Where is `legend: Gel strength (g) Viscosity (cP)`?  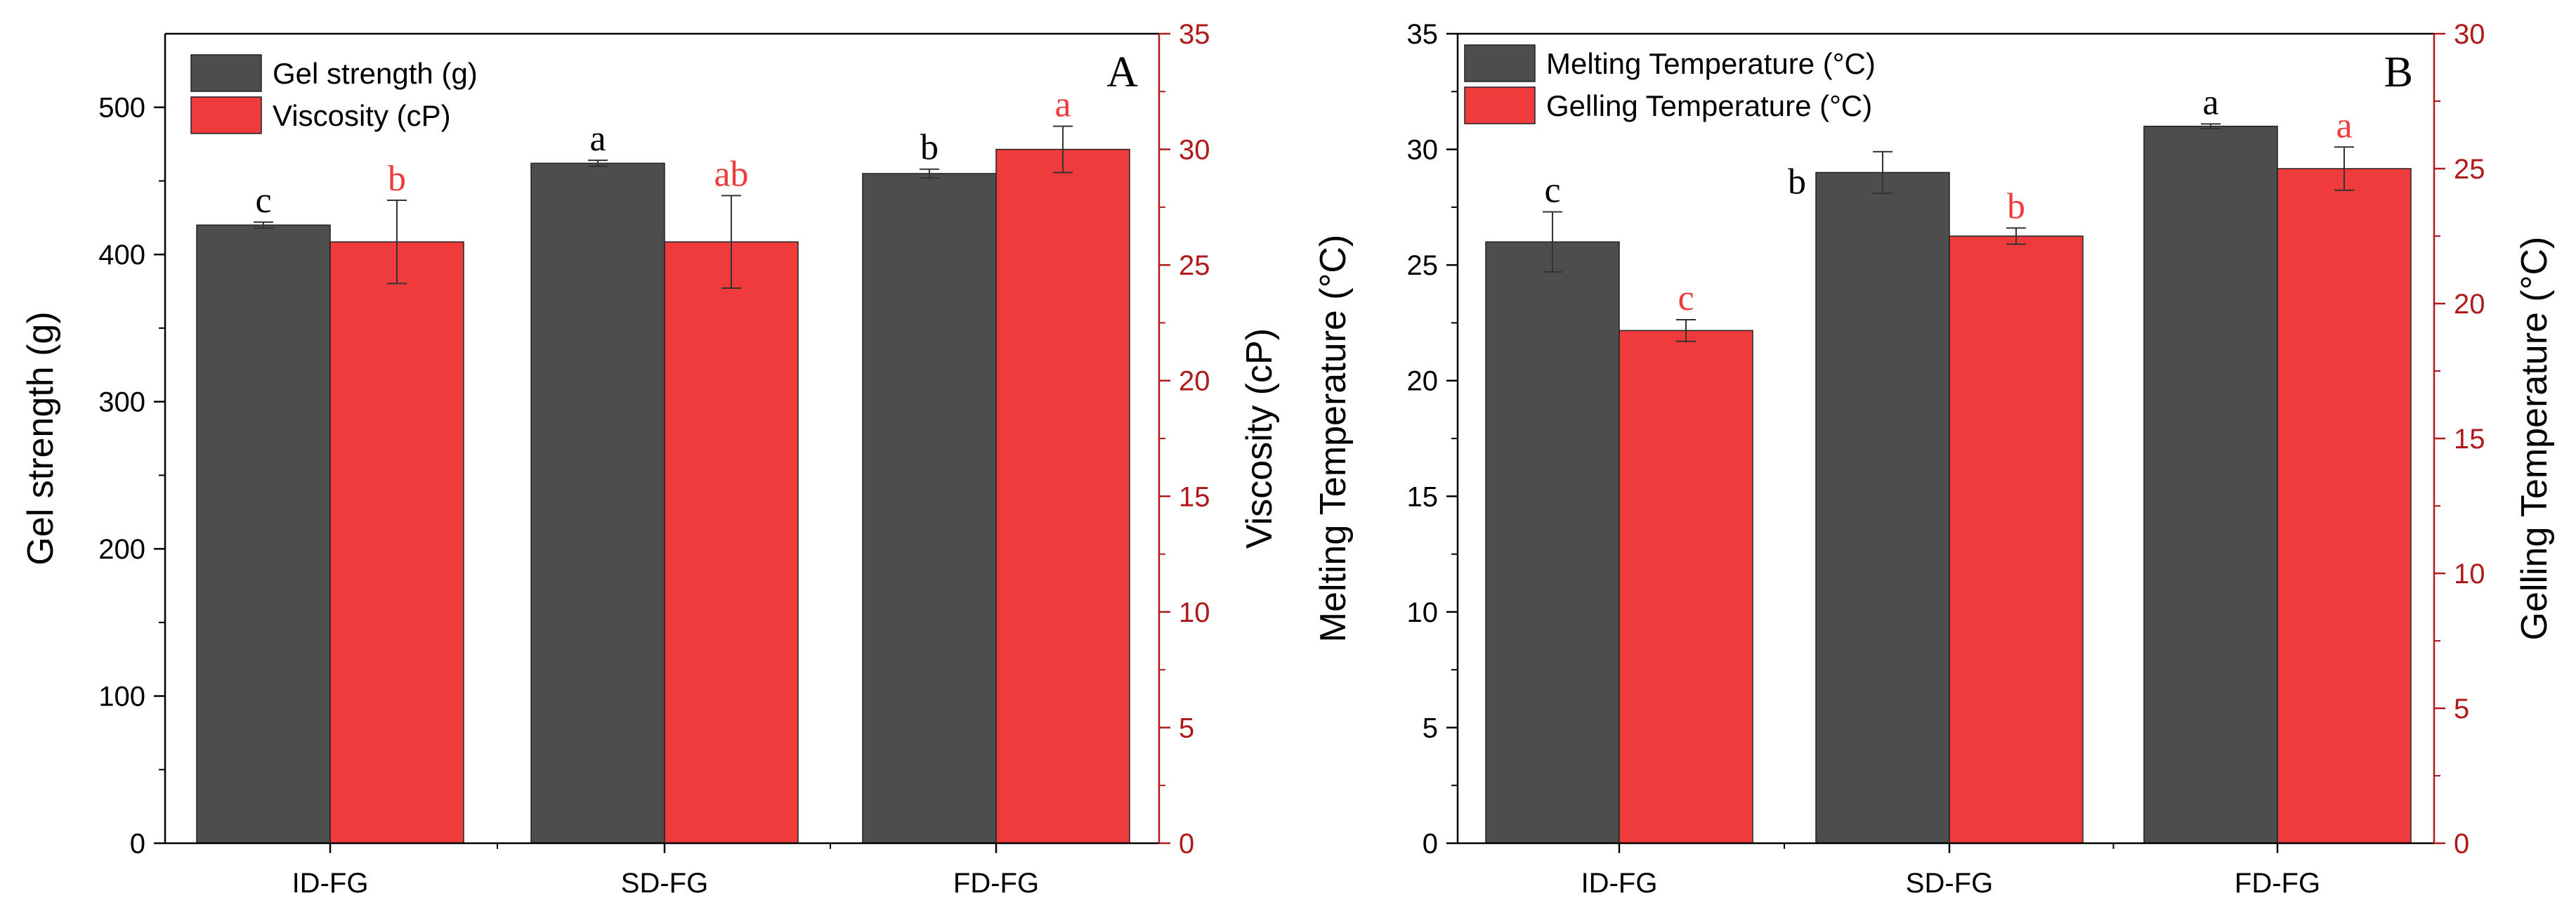 legend: Gel strength (g) Viscosity (cP) is located at coordinates (334, 94).